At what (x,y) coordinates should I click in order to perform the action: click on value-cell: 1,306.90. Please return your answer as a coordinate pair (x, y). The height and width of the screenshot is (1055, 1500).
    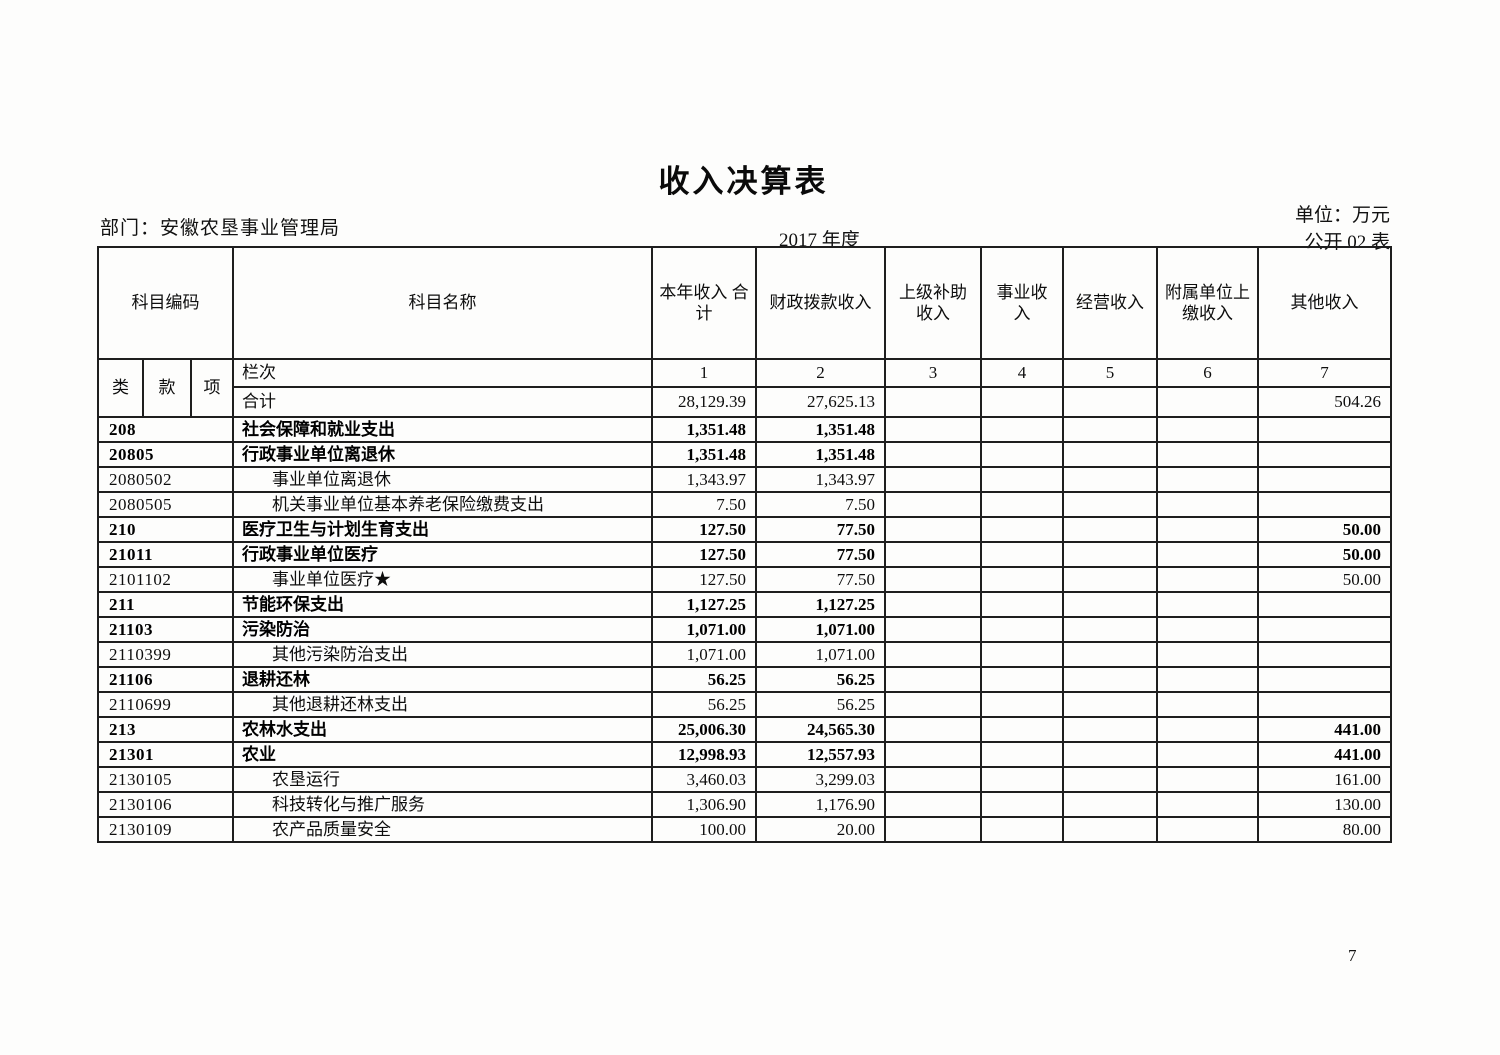
    Looking at the image, I should click on (704, 804).